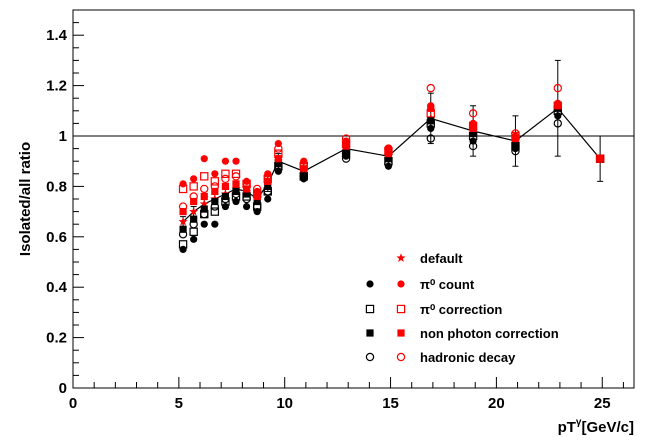 The width and height of the screenshot is (646, 440). I want to click on legend-marker-open-square-black, so click(370, 309).